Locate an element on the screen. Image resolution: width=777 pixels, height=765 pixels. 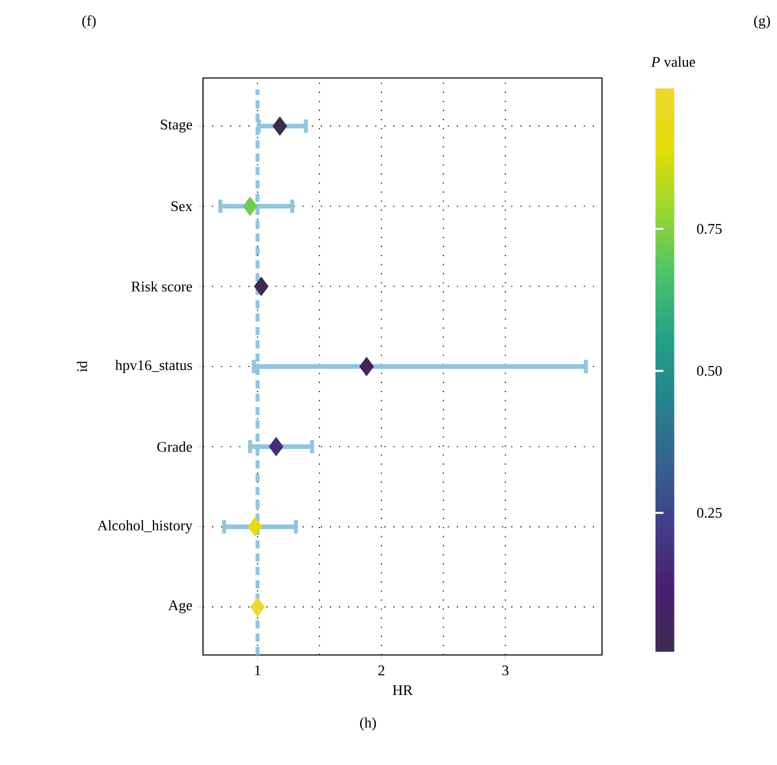
text: (f) is located at coordinates (89, 22).